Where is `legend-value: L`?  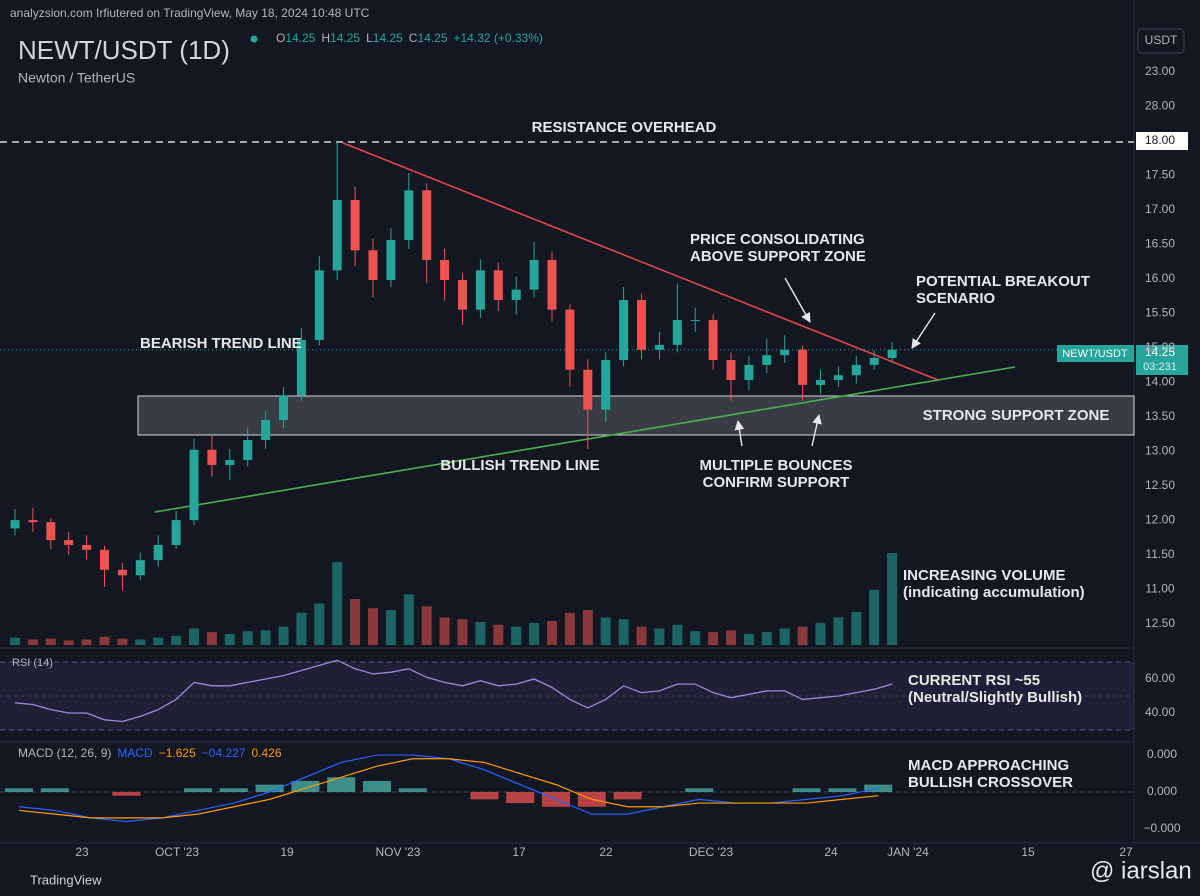 legend-value: L is located at coordinates (369, 38).